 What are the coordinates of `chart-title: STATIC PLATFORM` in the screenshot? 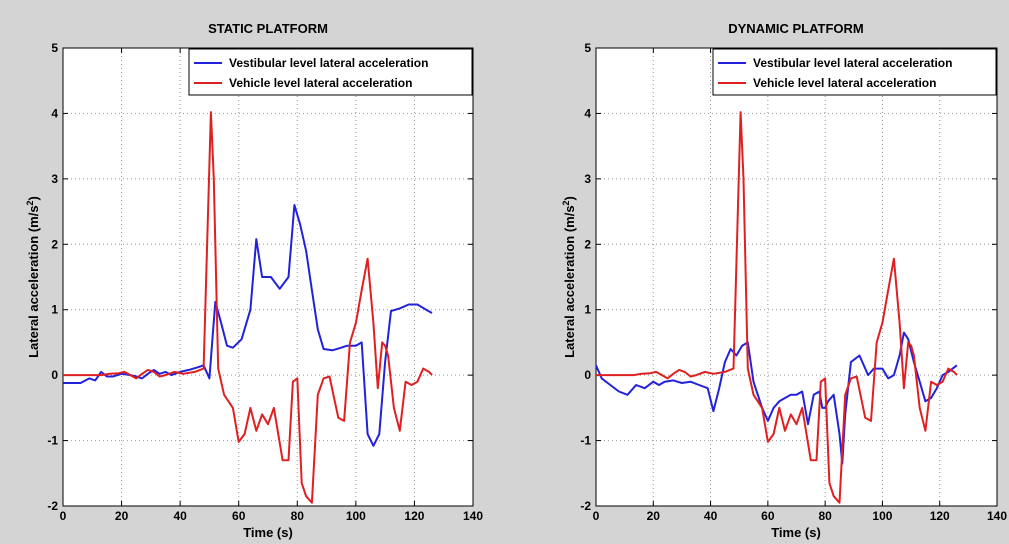 It's located at (268, 28).